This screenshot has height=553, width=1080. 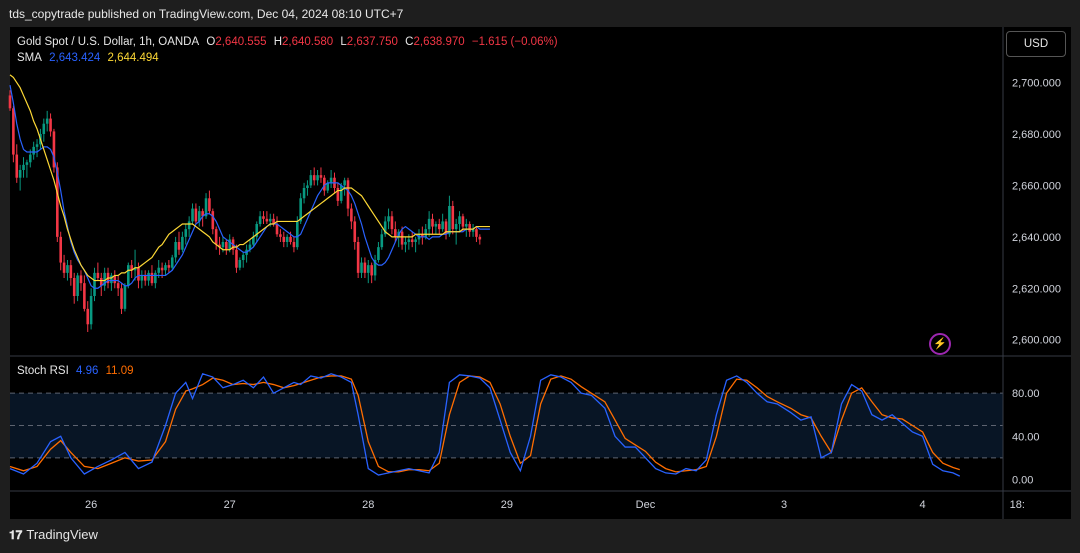 I want to click on stoch-legend: Stoch RSI 4.96 11.09, so click(x=77, y=371).